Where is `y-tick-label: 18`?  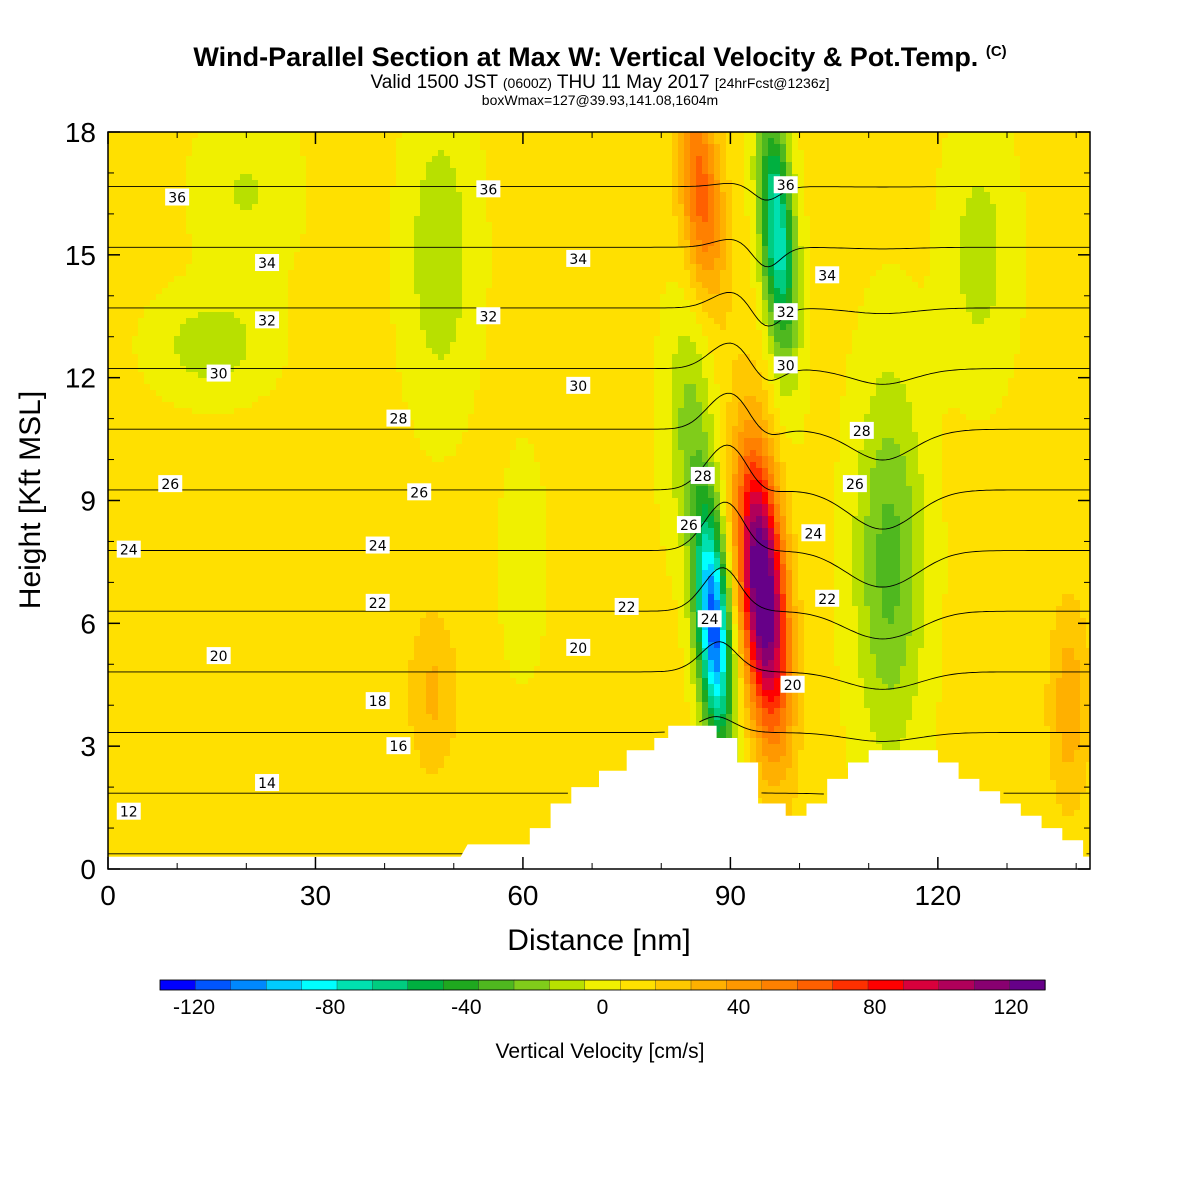
y-tick-label: 18 is located at coordinates (80, 132).